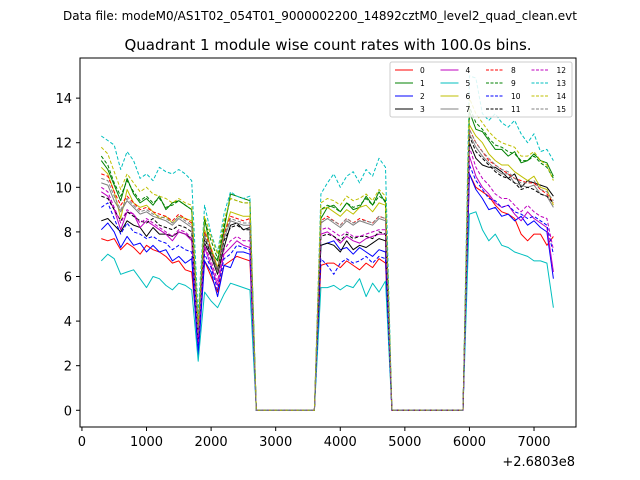 The width and height of the screenshot is (640, 480). What do you see at coordinates (211, 442) in the screenshot?
I see `x-tick-label: 2000` at bounding box center [211, 442].